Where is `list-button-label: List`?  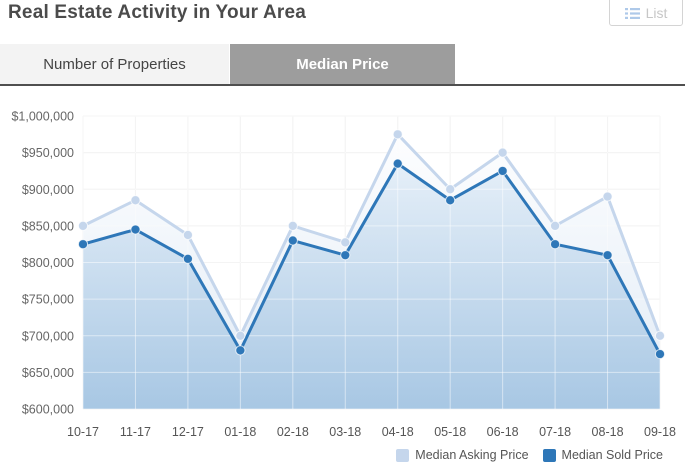
list-button-label: List is located at coordinates (656, 13).